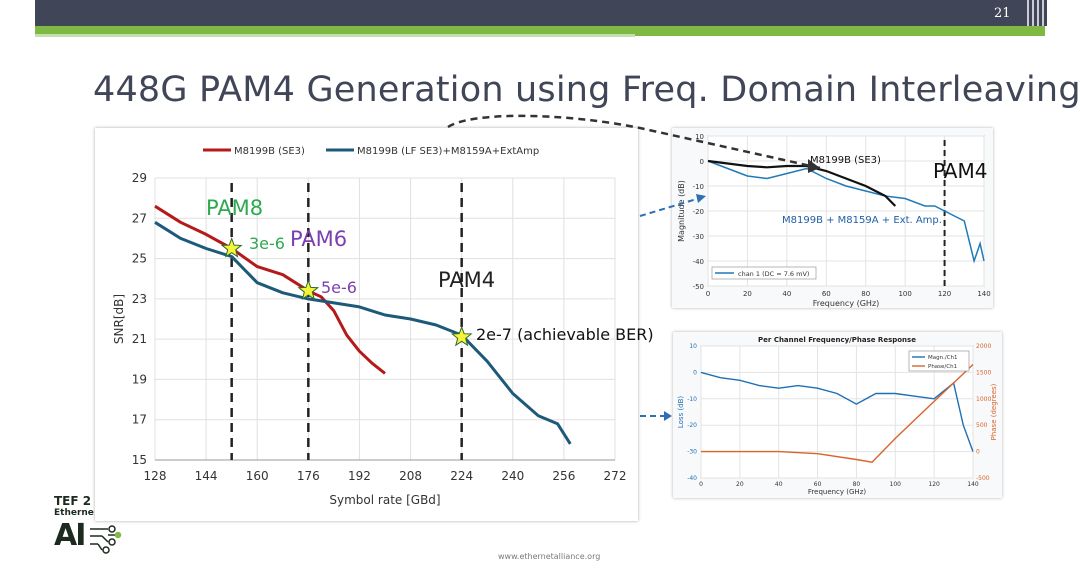 The height and width of the screenshot is (568, 1080). Describe the element at coordinates (540, 31) in the screenshot. I see `green-accent-bar` at that location.